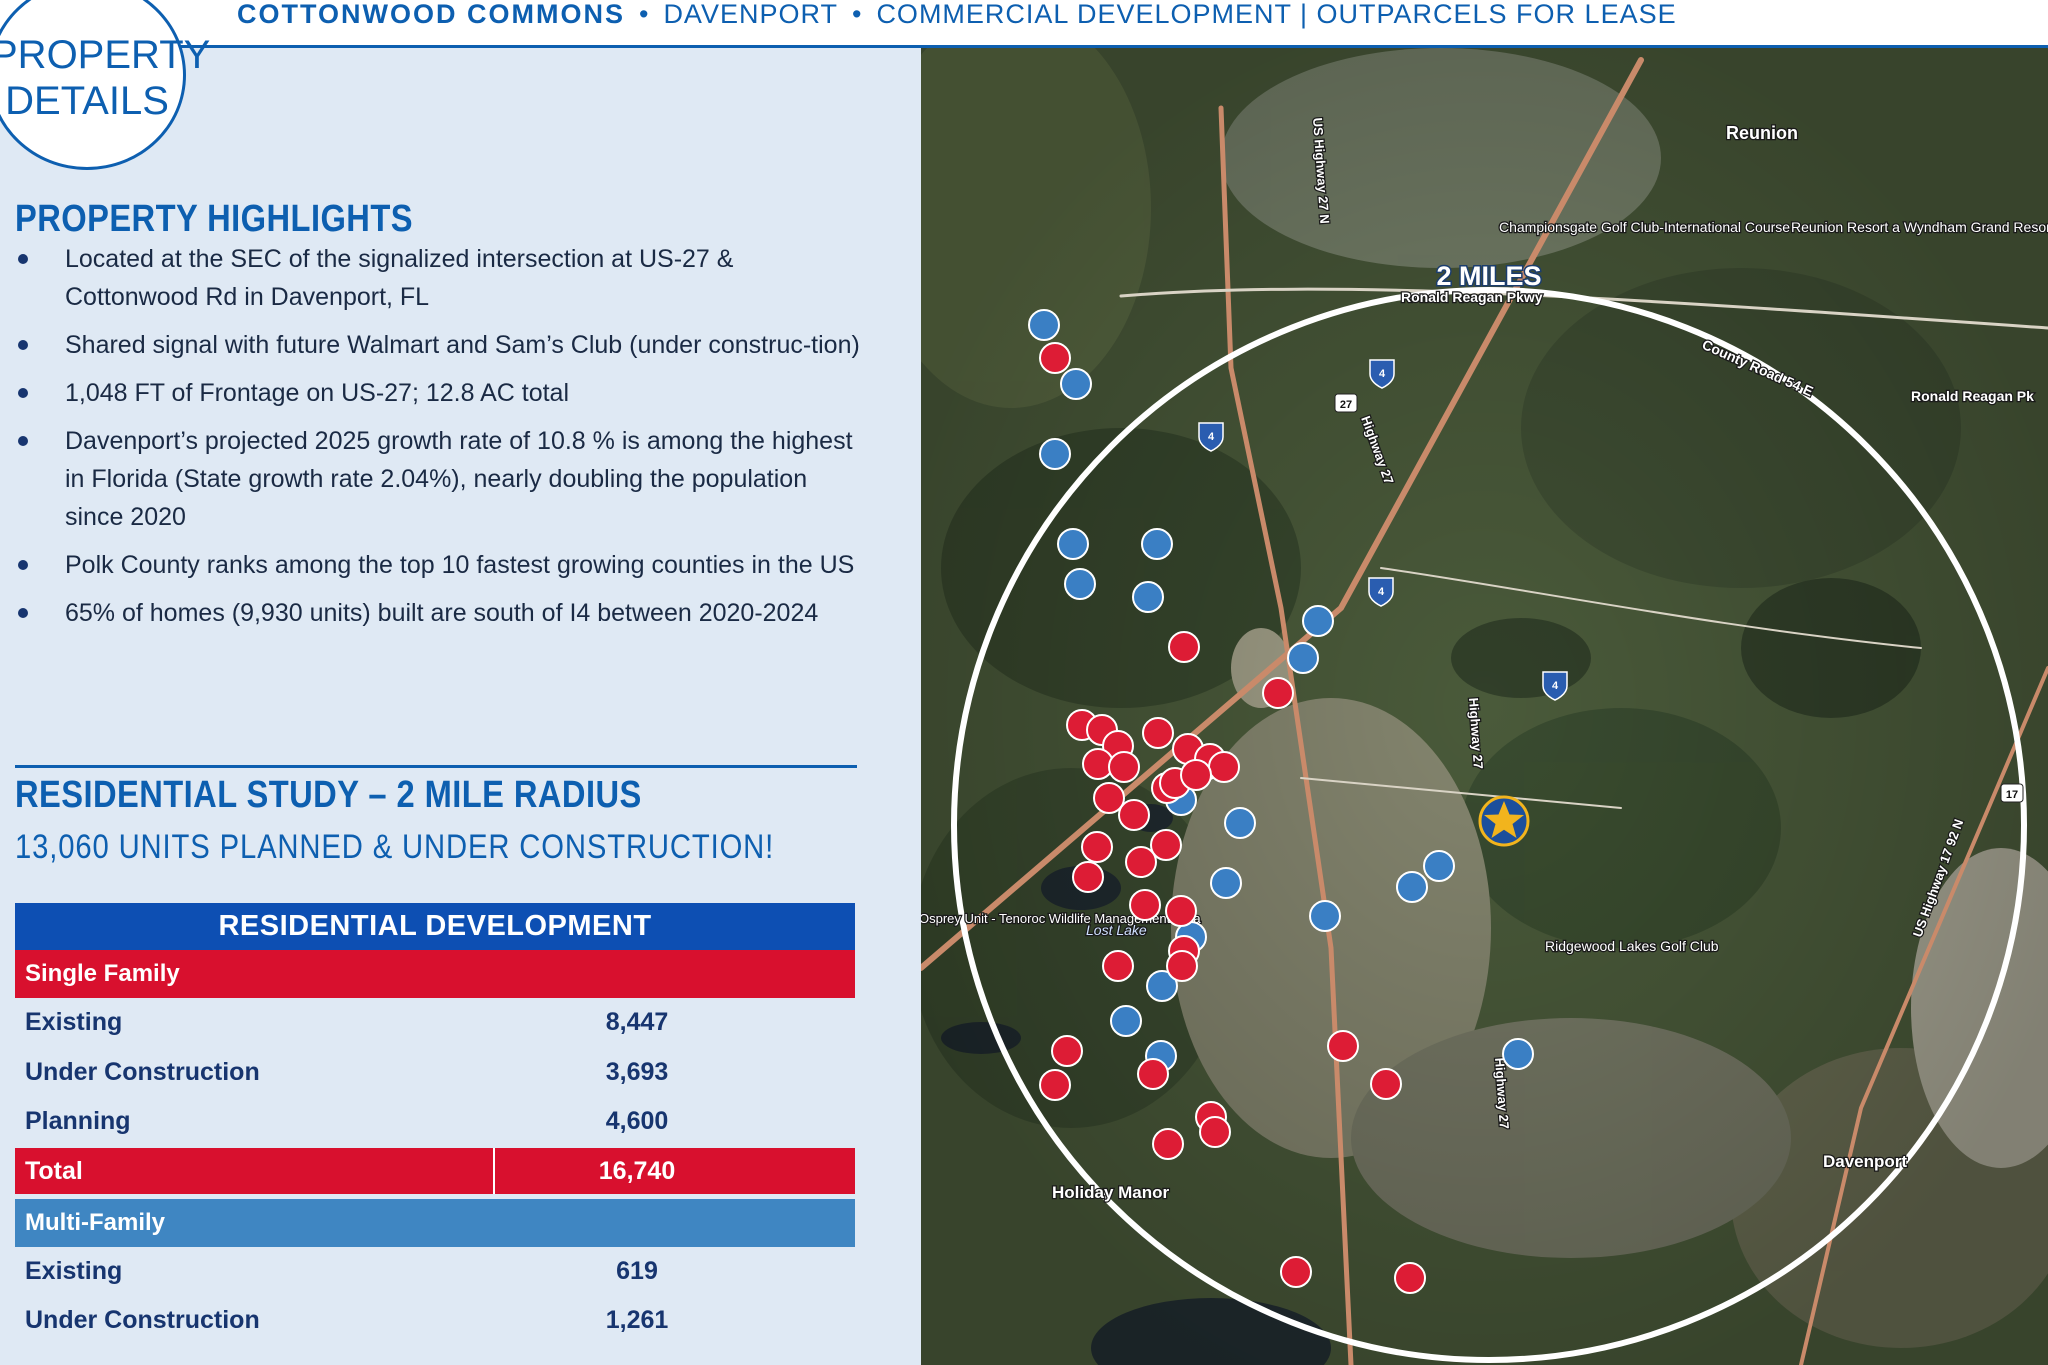 The image size is (2048, 1365). Describe the element at coordinates (1972, 396) in the screenshot. I see `place-label: Ronald Reagan Pk` at that location.